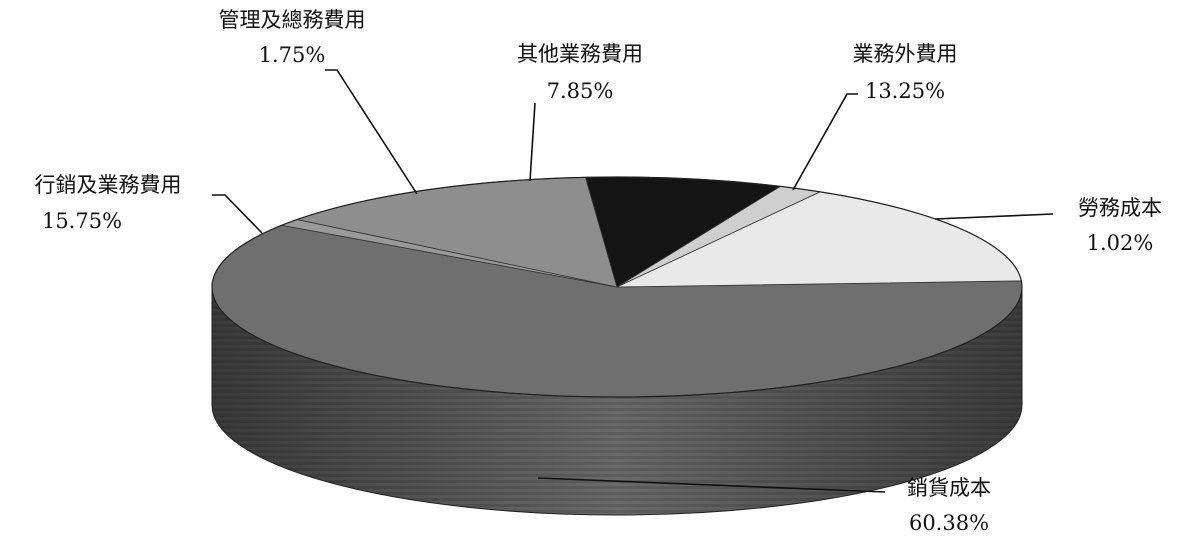 Image resolution: width=1184 pixels, height=539 pixels. I want to click on slice-label-value: 13.25%, so click(905, 91).